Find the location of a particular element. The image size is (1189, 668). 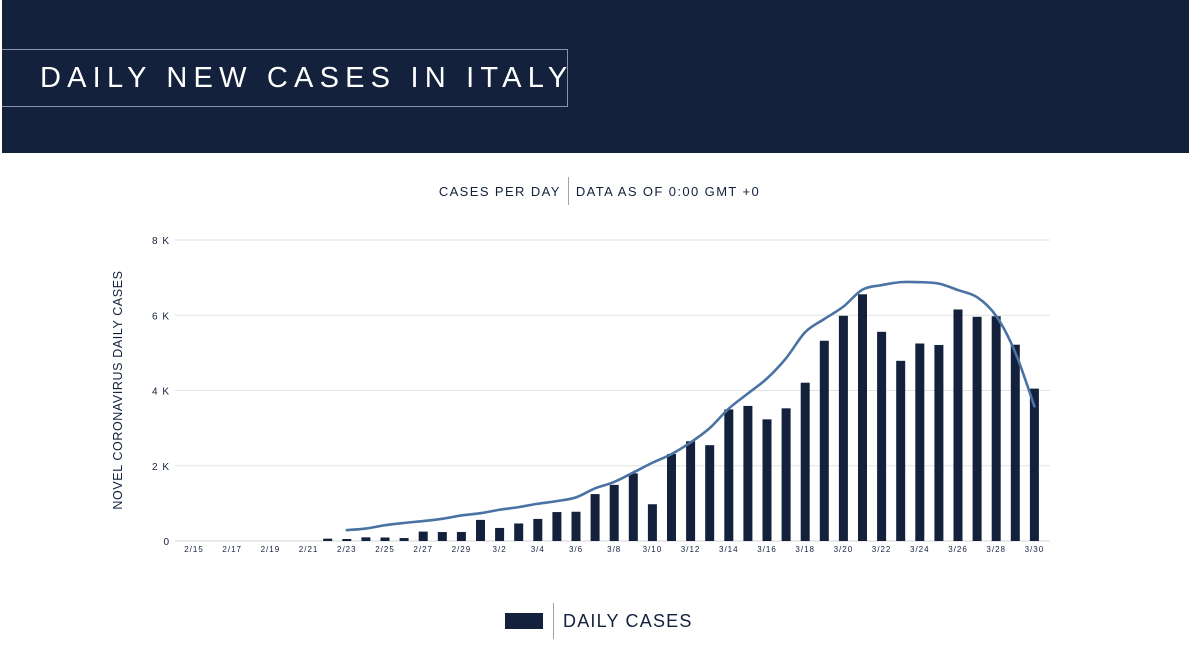

x-tick-label: 2/19 is located at coordinates (271, 549).